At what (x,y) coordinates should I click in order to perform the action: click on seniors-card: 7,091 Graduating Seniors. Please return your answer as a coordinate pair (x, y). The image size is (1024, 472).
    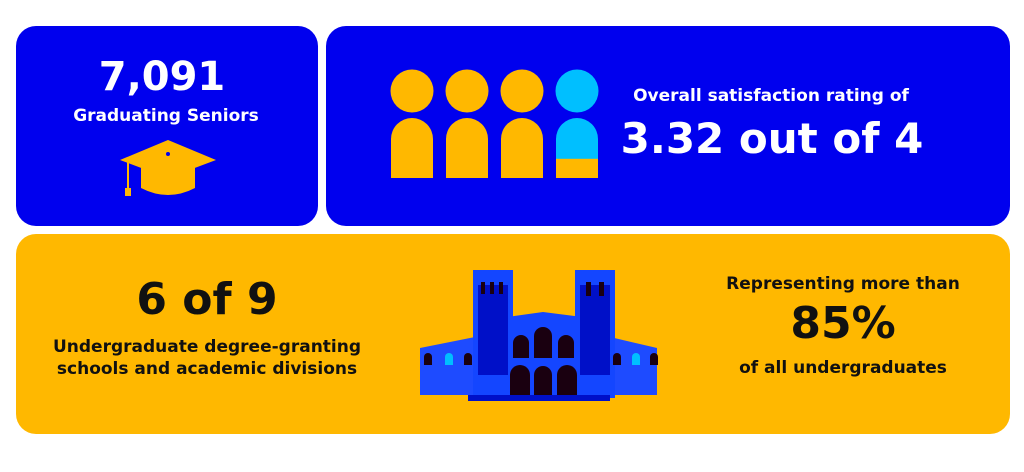
    Looking at the image, I should click on (167, 126).